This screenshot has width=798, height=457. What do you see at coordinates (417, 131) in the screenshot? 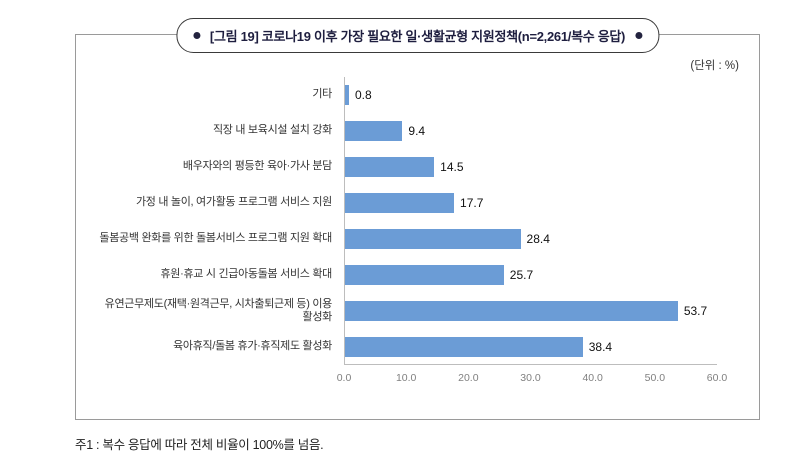
I see `bar-value-label: 9.4` at bounding box center [417, 131].